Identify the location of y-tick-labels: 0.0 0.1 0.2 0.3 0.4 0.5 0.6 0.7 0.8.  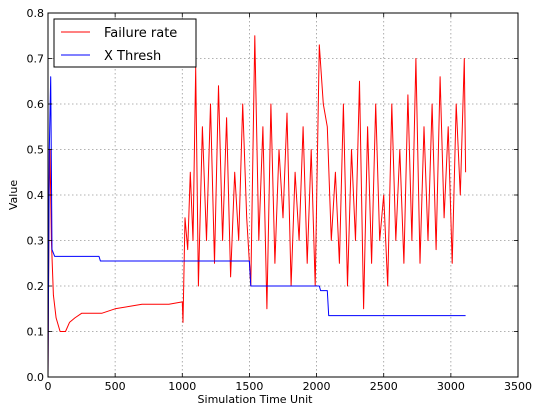
(36, 195).